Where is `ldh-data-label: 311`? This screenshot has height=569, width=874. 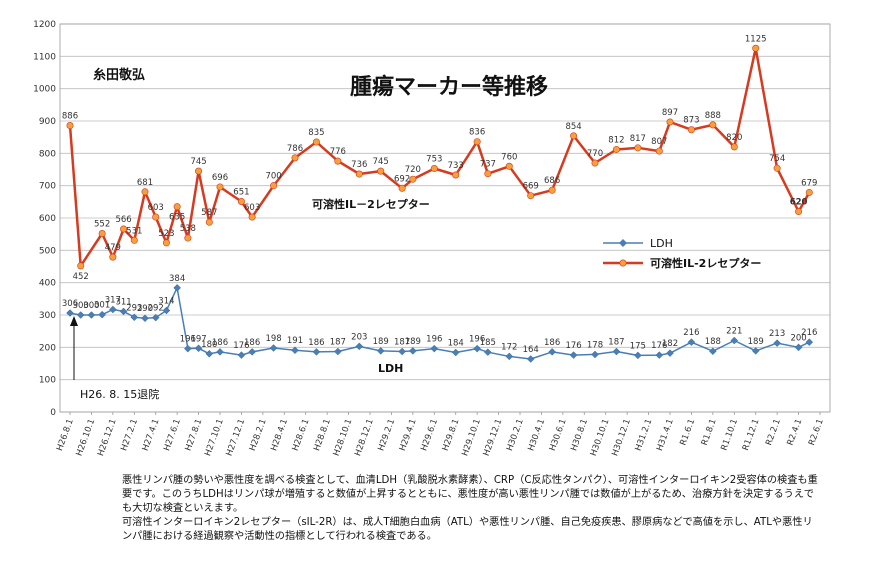
ldh-data-label: 311 is located at coordinates (123, 302).